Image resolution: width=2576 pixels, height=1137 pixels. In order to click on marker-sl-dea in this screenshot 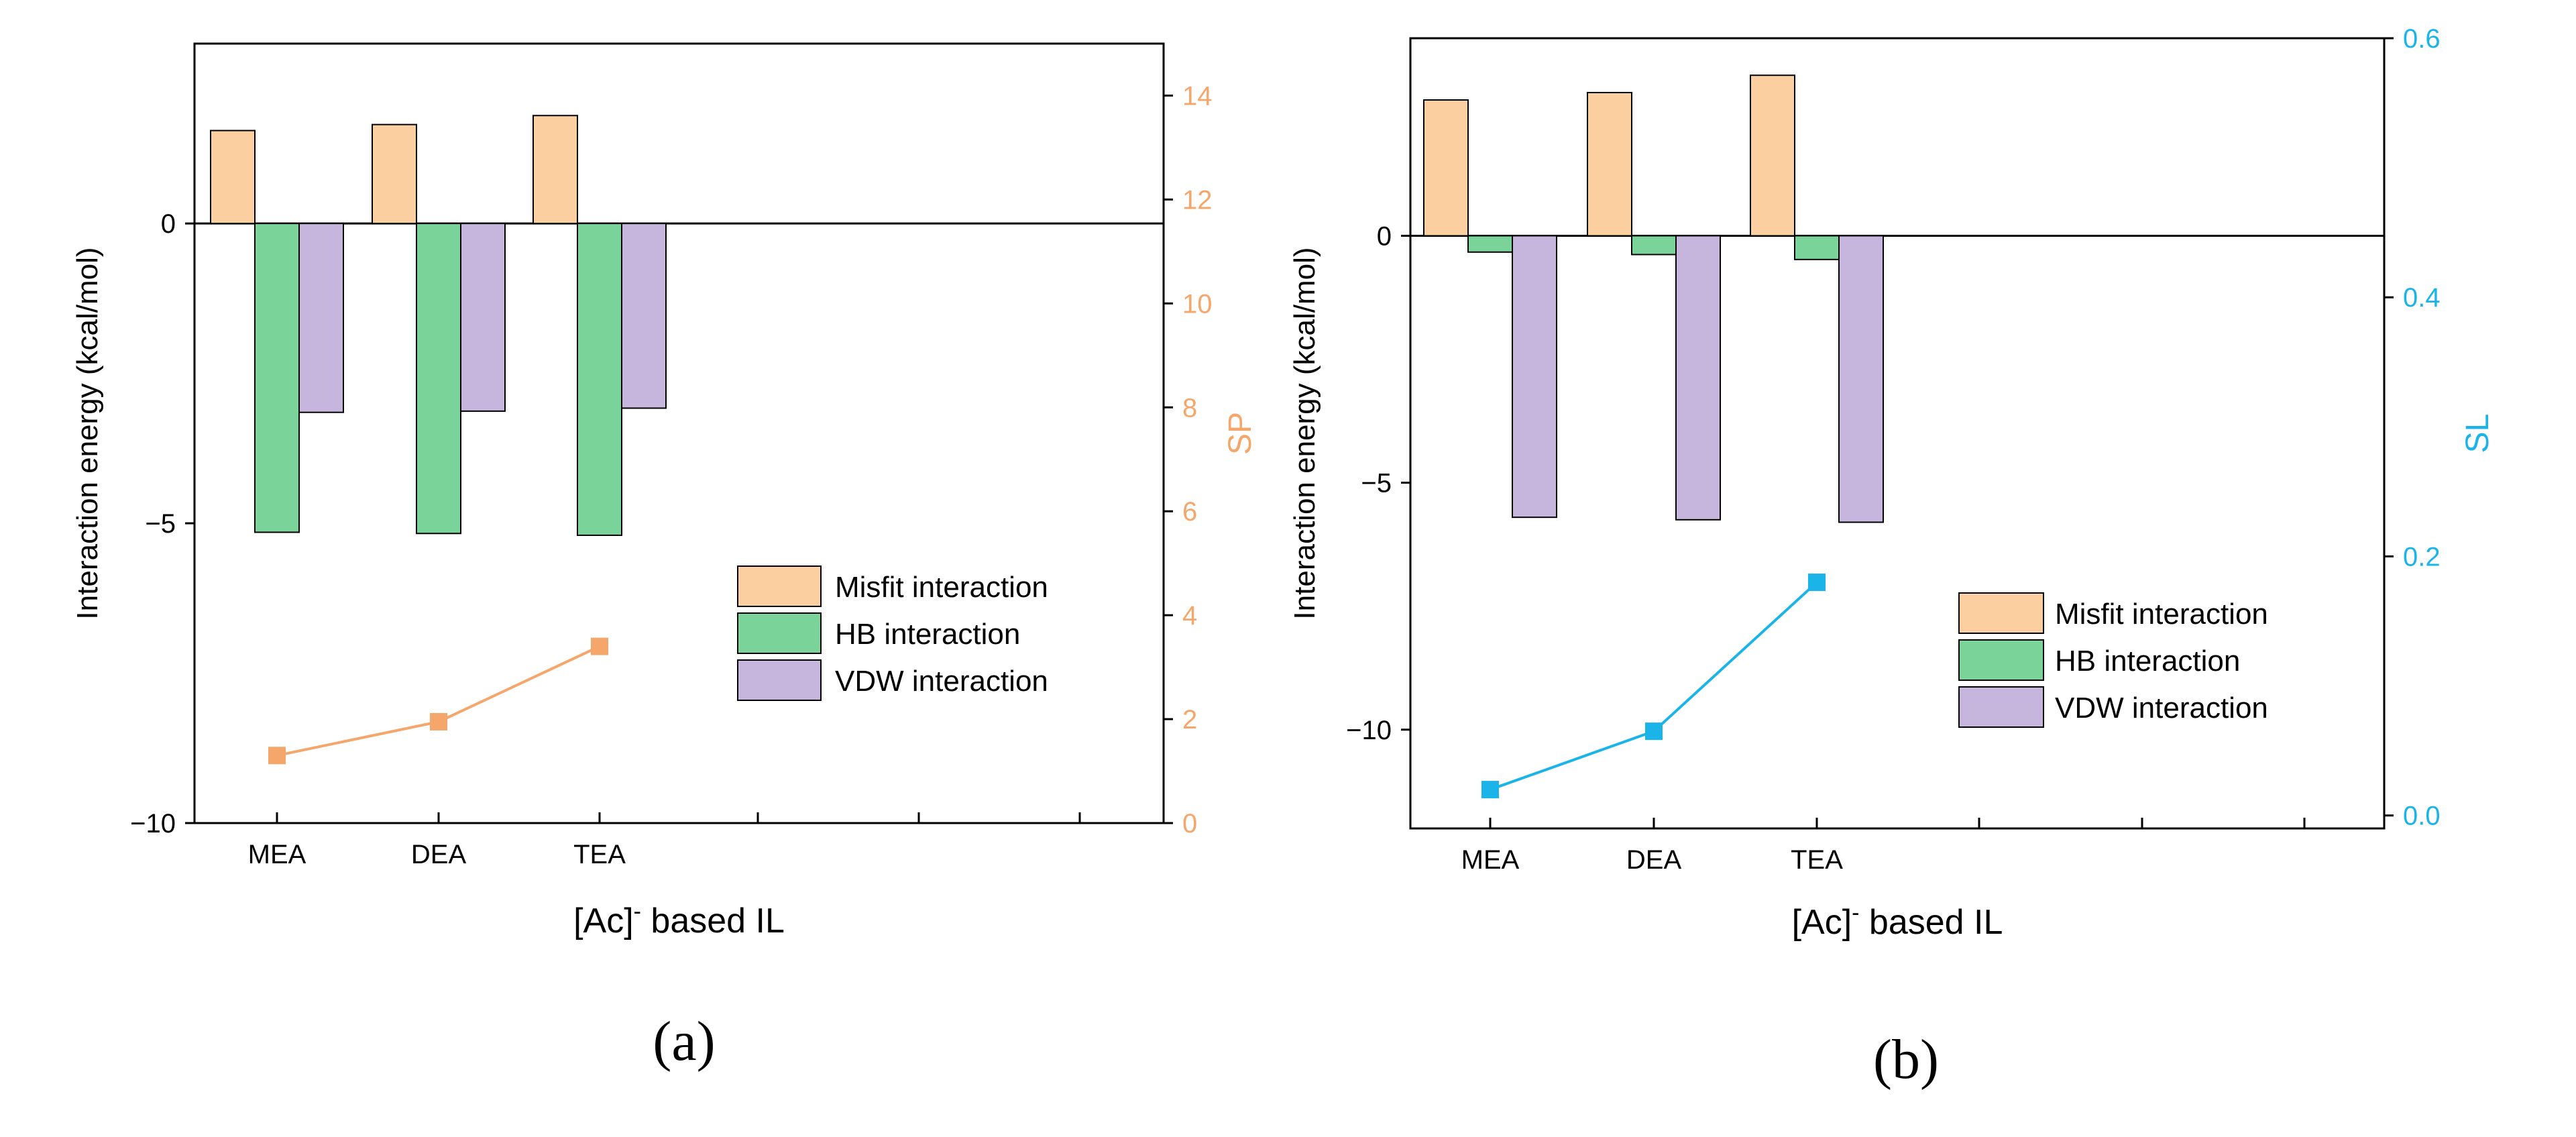, I will do `click(1654, 731)`.